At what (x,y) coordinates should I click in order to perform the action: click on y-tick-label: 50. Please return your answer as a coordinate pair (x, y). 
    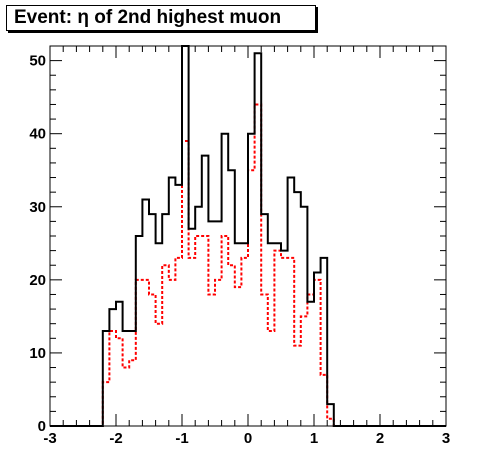
    Looking at the image, I should click on (37, 61).